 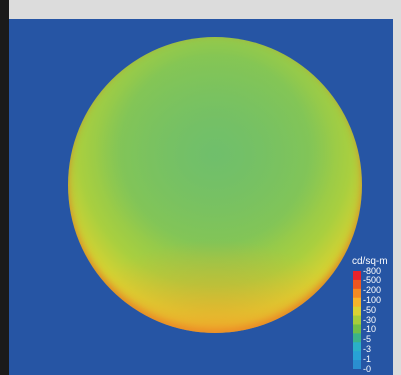 I want to click on colorbar-tick-label: -200, so click(x=372, y=290).